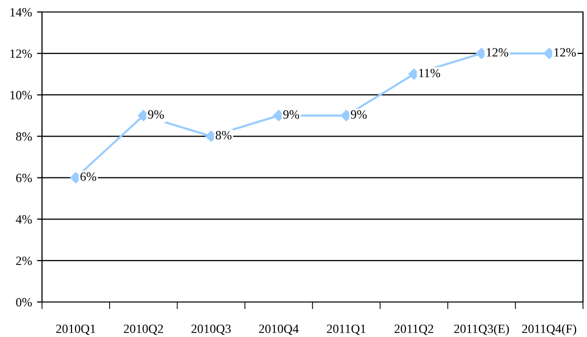 This screenshot has height=337, width=587. I want to click on y-tick-label: 4%, so click(24, 219).